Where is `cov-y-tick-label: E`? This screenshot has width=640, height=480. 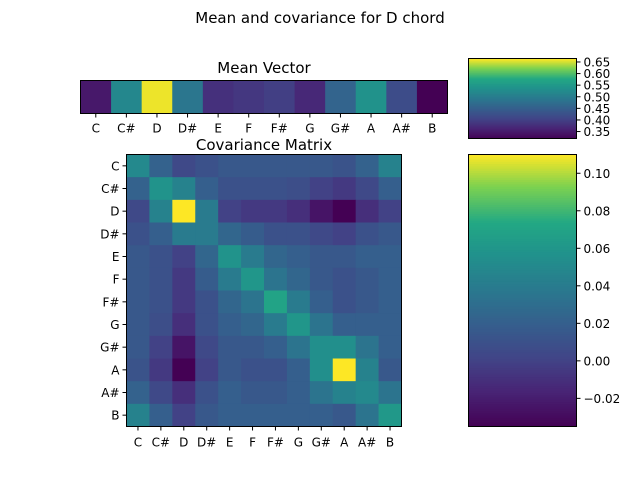 cov-y-tick-label: E is located at coordinates (116, 257).